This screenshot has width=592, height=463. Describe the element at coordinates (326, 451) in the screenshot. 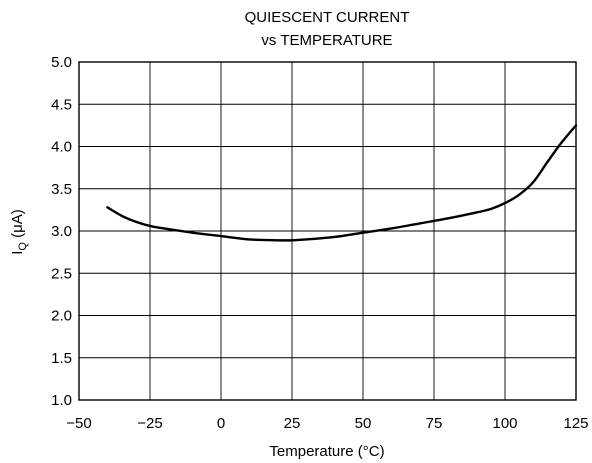

I see `x-axis-label: Temperature (°C)` at that location.